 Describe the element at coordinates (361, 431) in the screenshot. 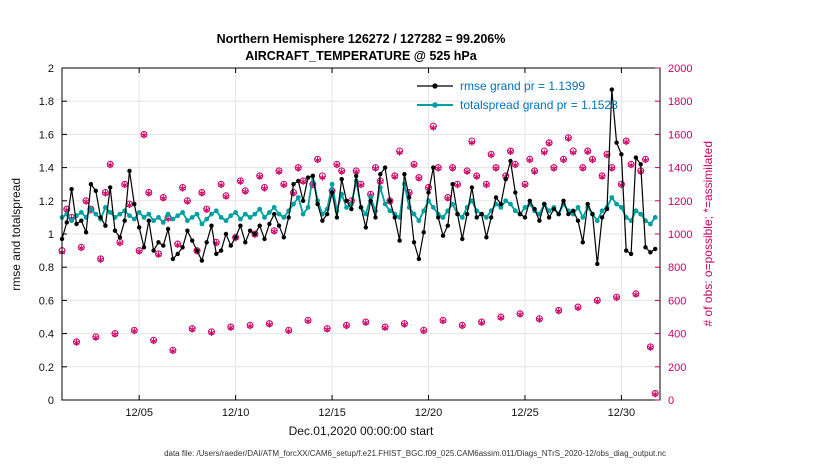

I see `x-axis-label: Dec.01,2020 00:00:00 start` at that location.